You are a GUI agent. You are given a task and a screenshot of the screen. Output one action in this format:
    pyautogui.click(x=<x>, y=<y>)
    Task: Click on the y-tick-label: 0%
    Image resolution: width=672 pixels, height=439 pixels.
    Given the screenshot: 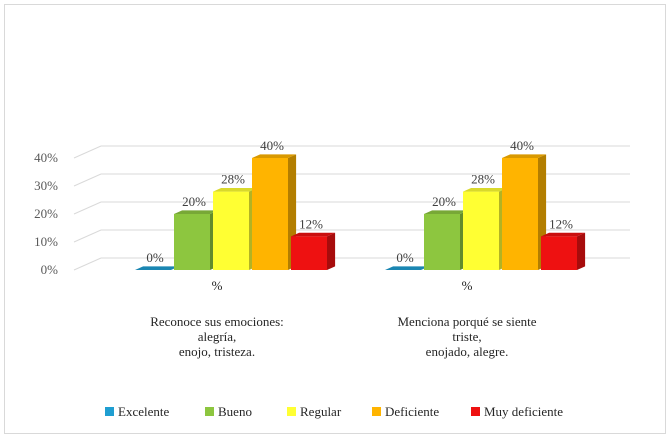 What is the action you would take?
    pyautogui.click(x=50, y=269)
    